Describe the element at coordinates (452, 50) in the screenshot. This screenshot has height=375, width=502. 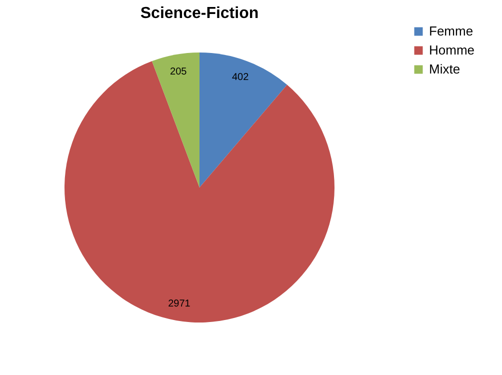
I see `legend-label: Homme` at that location.